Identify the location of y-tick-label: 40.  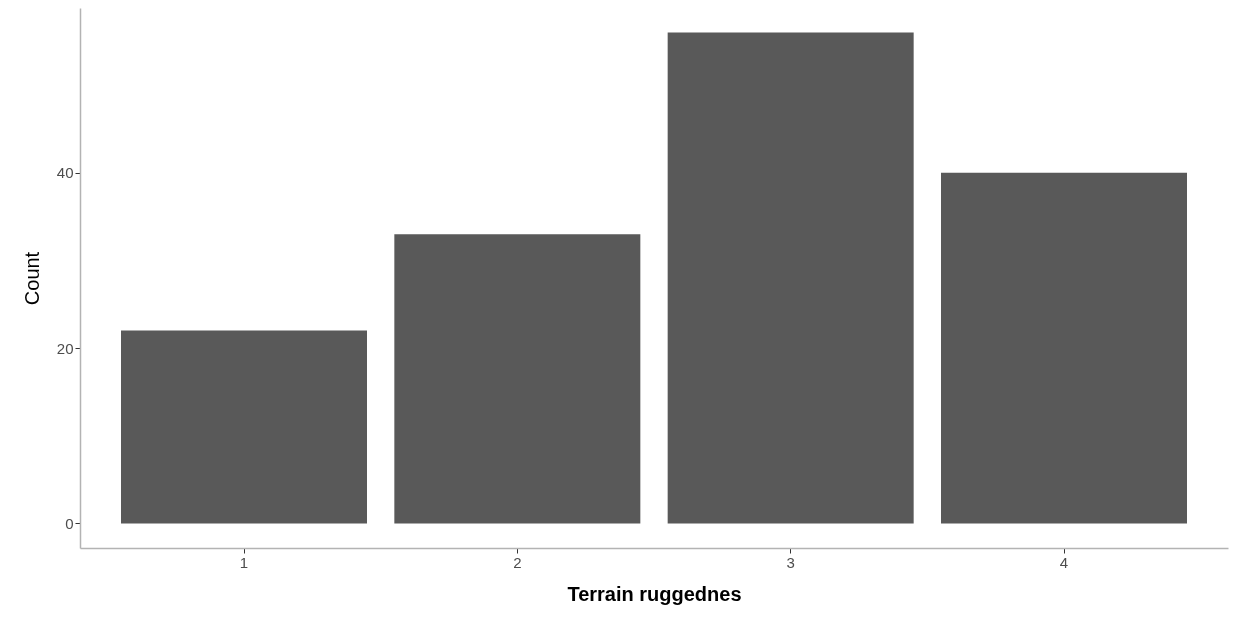
(65, 173).